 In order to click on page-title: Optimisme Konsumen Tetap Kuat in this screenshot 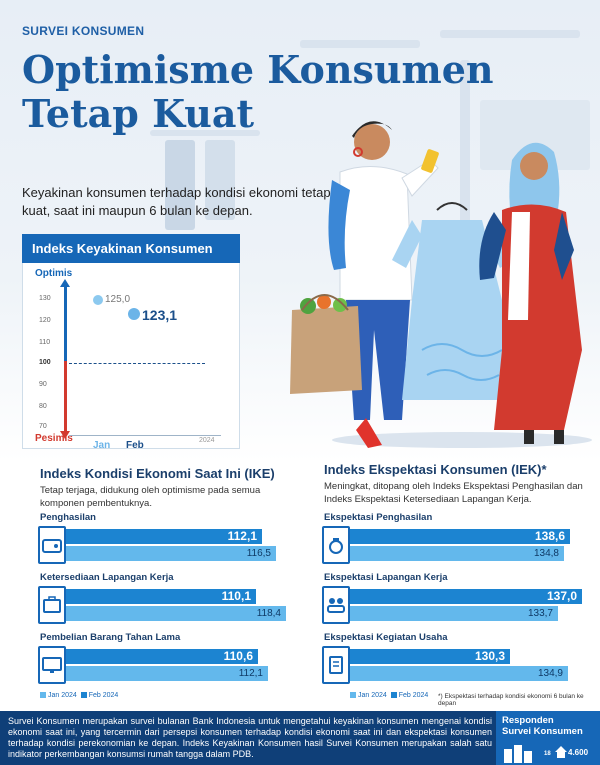, I will do `click(258, 92)`.